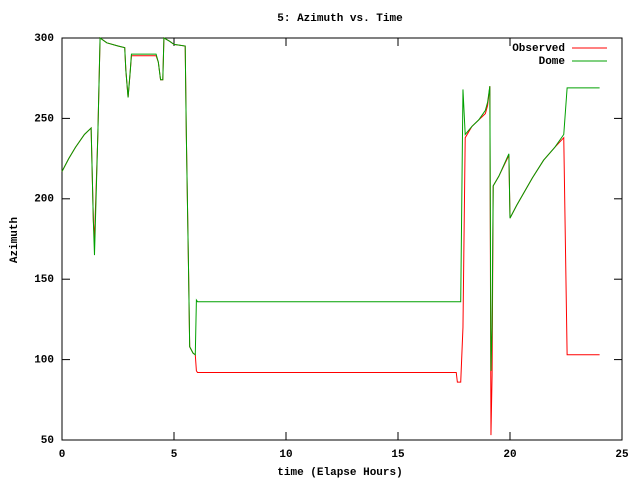 Image resolution: width=640 pixels, height=480 pixels. Describe the element at coordinates (44, 39) in the screenshot. I see `y-tick-label: 300` at that location.